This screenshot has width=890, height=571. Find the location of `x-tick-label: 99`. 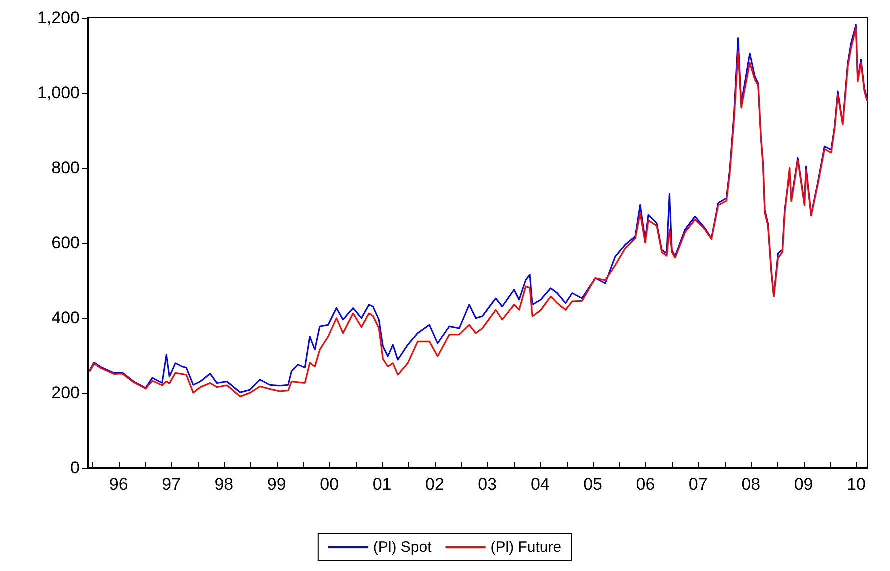

x-tick-label: 99 is located at coordinates (276, 484).